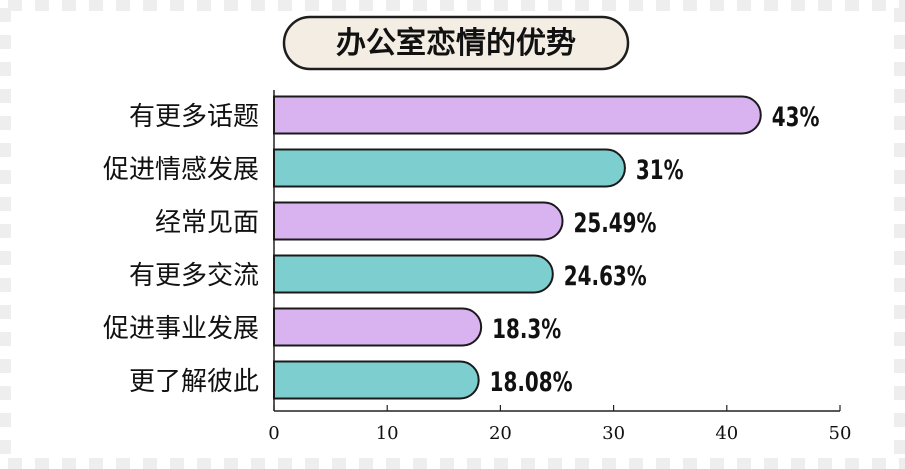 This screenshot has height=469, width=905. What do you see at coordinates (726, 433) in the screenshot?
I see `x-tick-label: 40` at bounding box center [726, 433].